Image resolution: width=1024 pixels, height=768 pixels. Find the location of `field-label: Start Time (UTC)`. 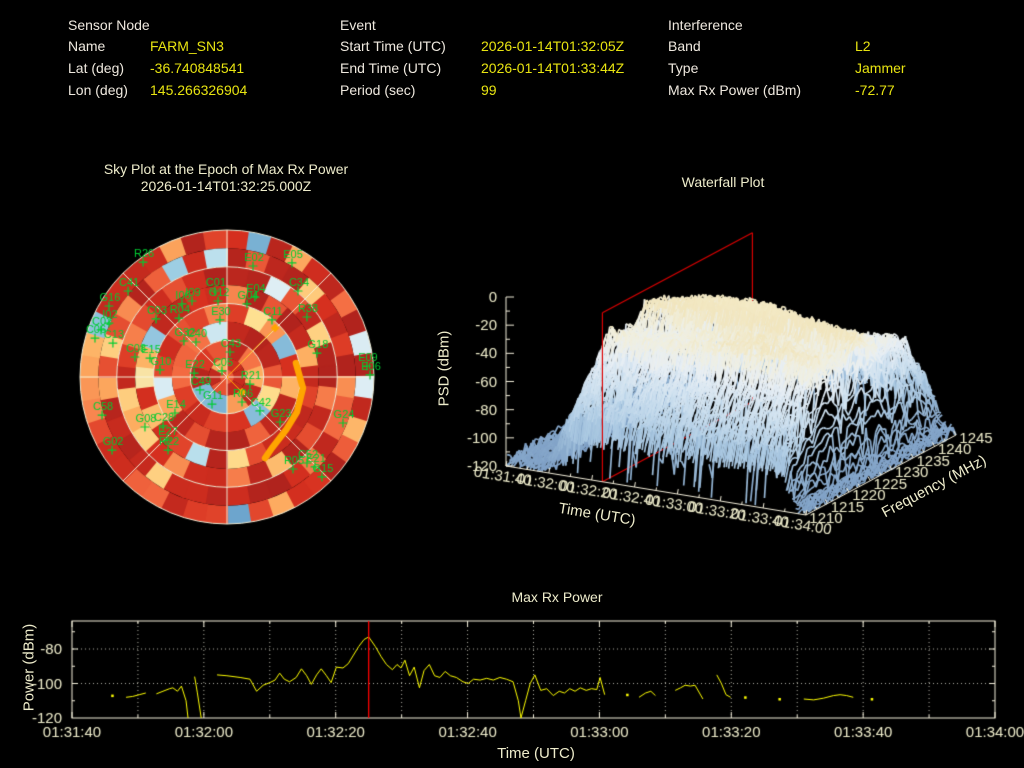

field-label: Start Time (UTC) is located at coordinates (393, 46).